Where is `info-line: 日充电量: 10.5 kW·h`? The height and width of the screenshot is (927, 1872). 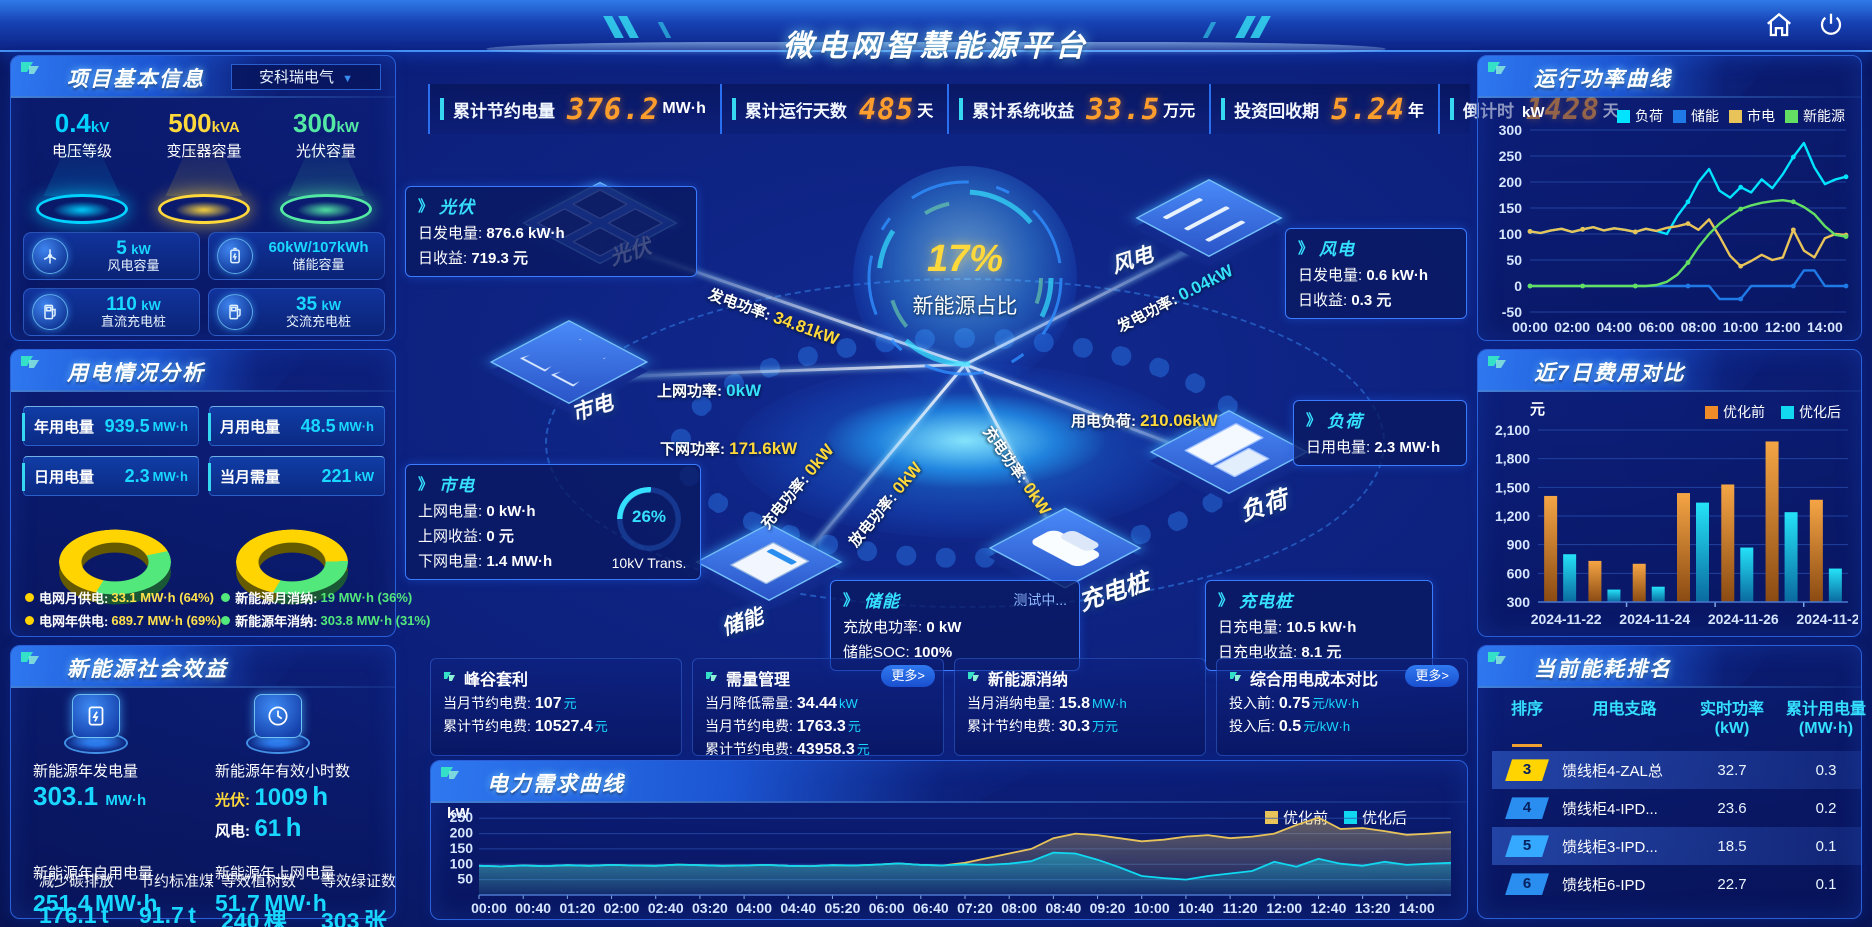 info-line: 日充电量: 10.5 kW·h is located at coordinates (1287, 627).